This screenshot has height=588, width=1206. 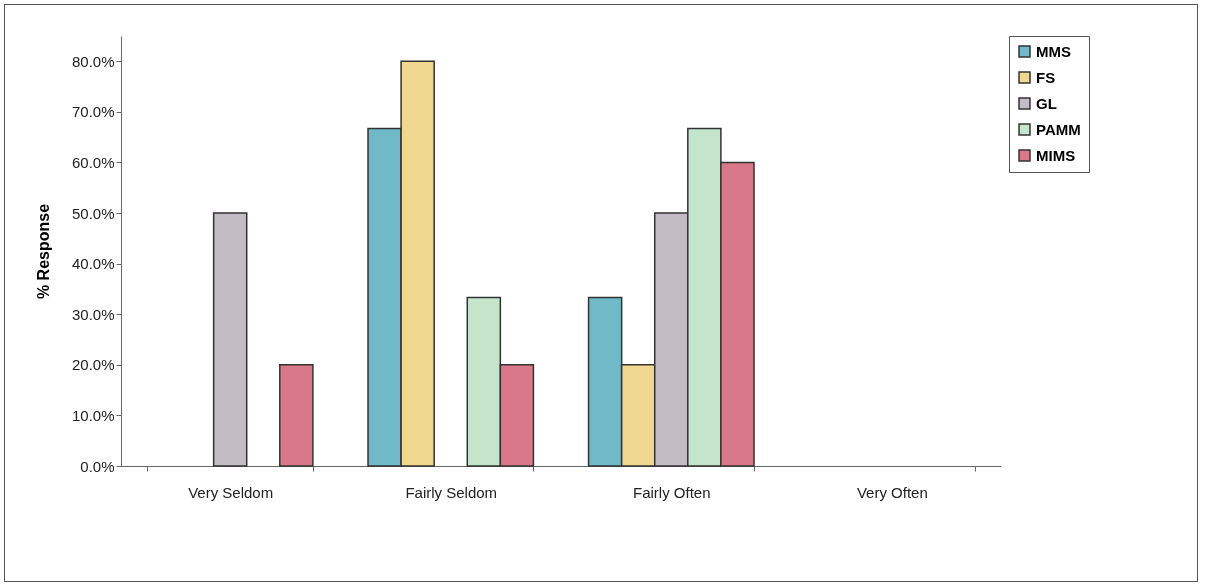 What do you see at coordinates (1056, 155) in the screenshot?
I see `legend-label: MIMS` at bounding box center [1056, 155].